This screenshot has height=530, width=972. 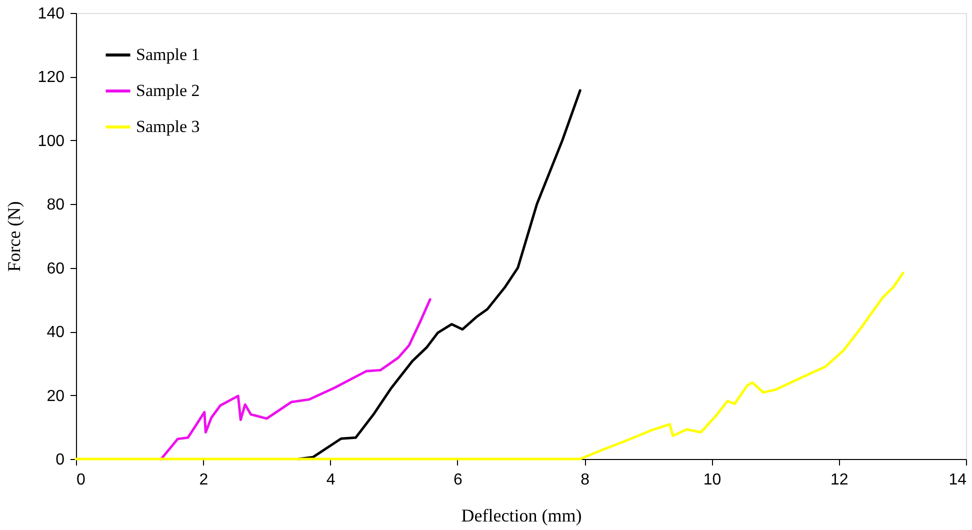 I want to click on x-tick-label: 8, so click(x=585, y=480).